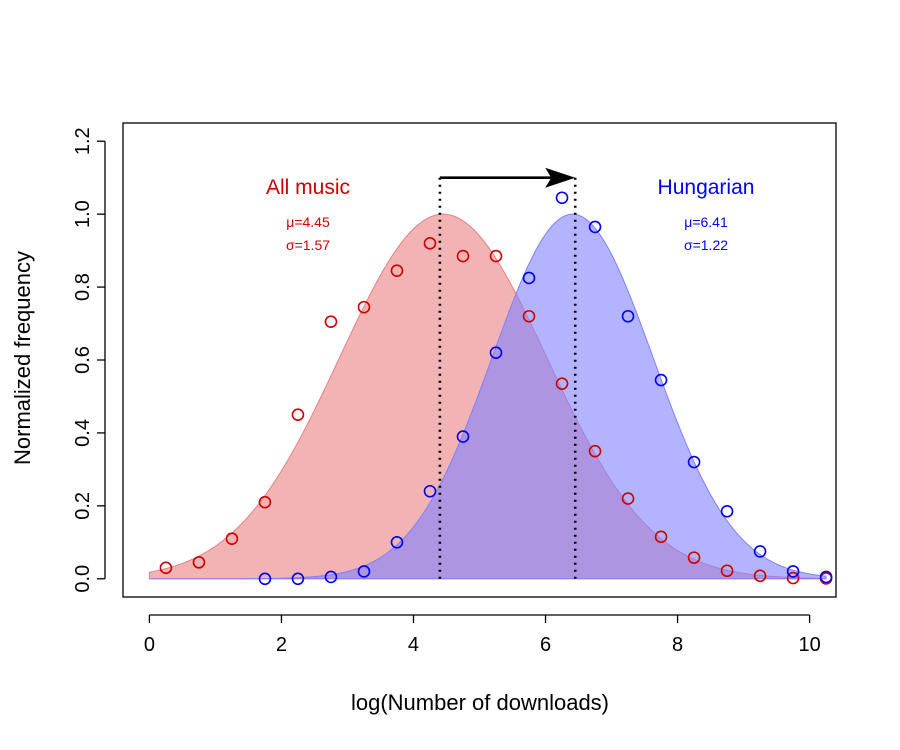 The width and height of the screenshot is (900, 750). I want to click on y-tick-label: 0.6, so click(83, 360).